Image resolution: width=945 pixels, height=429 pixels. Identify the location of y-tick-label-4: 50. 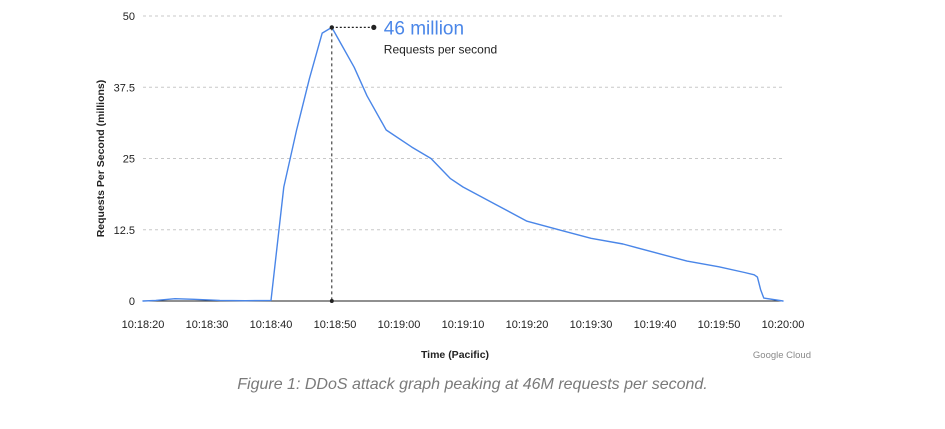
(129, 17).